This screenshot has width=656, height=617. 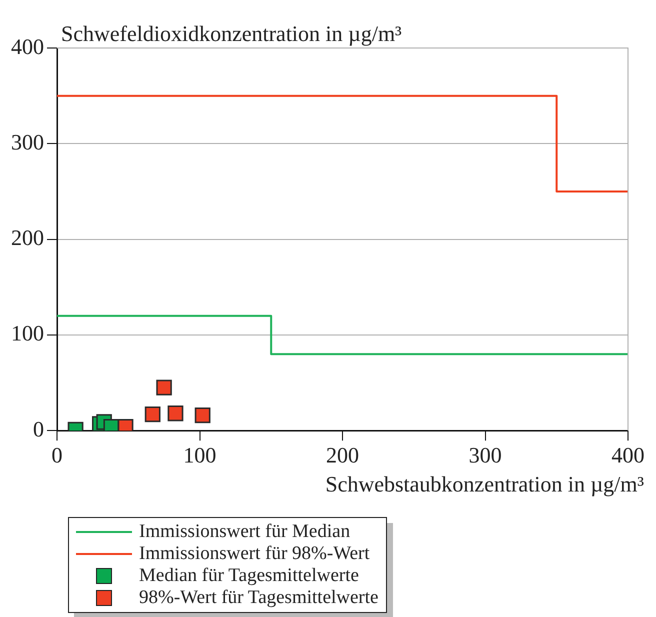 What do you see at coordinates (27, 46) in the screenshot?
I see `y-tick-label: 400` at bounding box center [27, 46].